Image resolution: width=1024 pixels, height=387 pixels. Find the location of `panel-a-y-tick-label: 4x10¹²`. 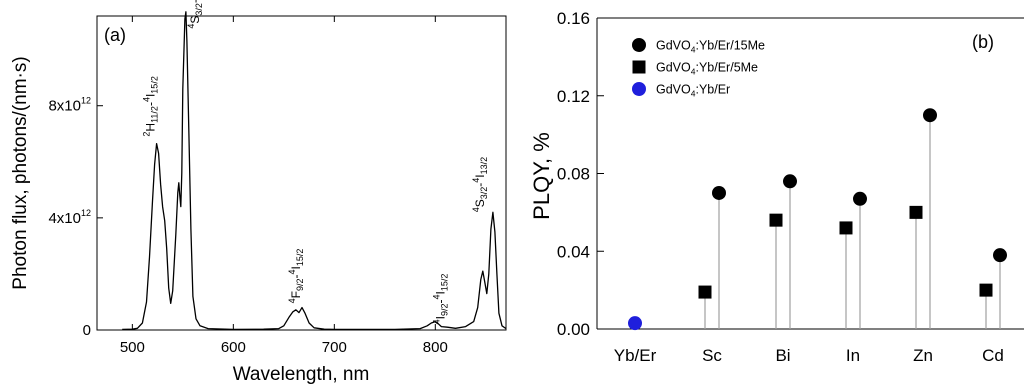

panel-a-y-tick-label: 4x10¹² is located at coordinates (69, 217).